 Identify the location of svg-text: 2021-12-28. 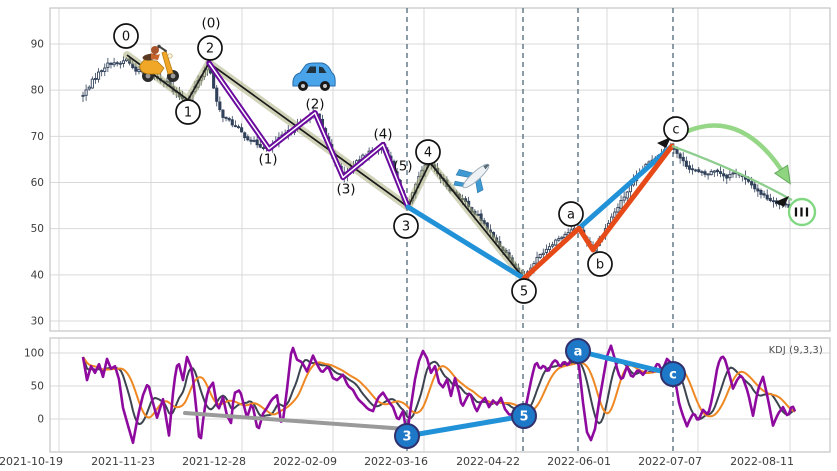
(214, 461).